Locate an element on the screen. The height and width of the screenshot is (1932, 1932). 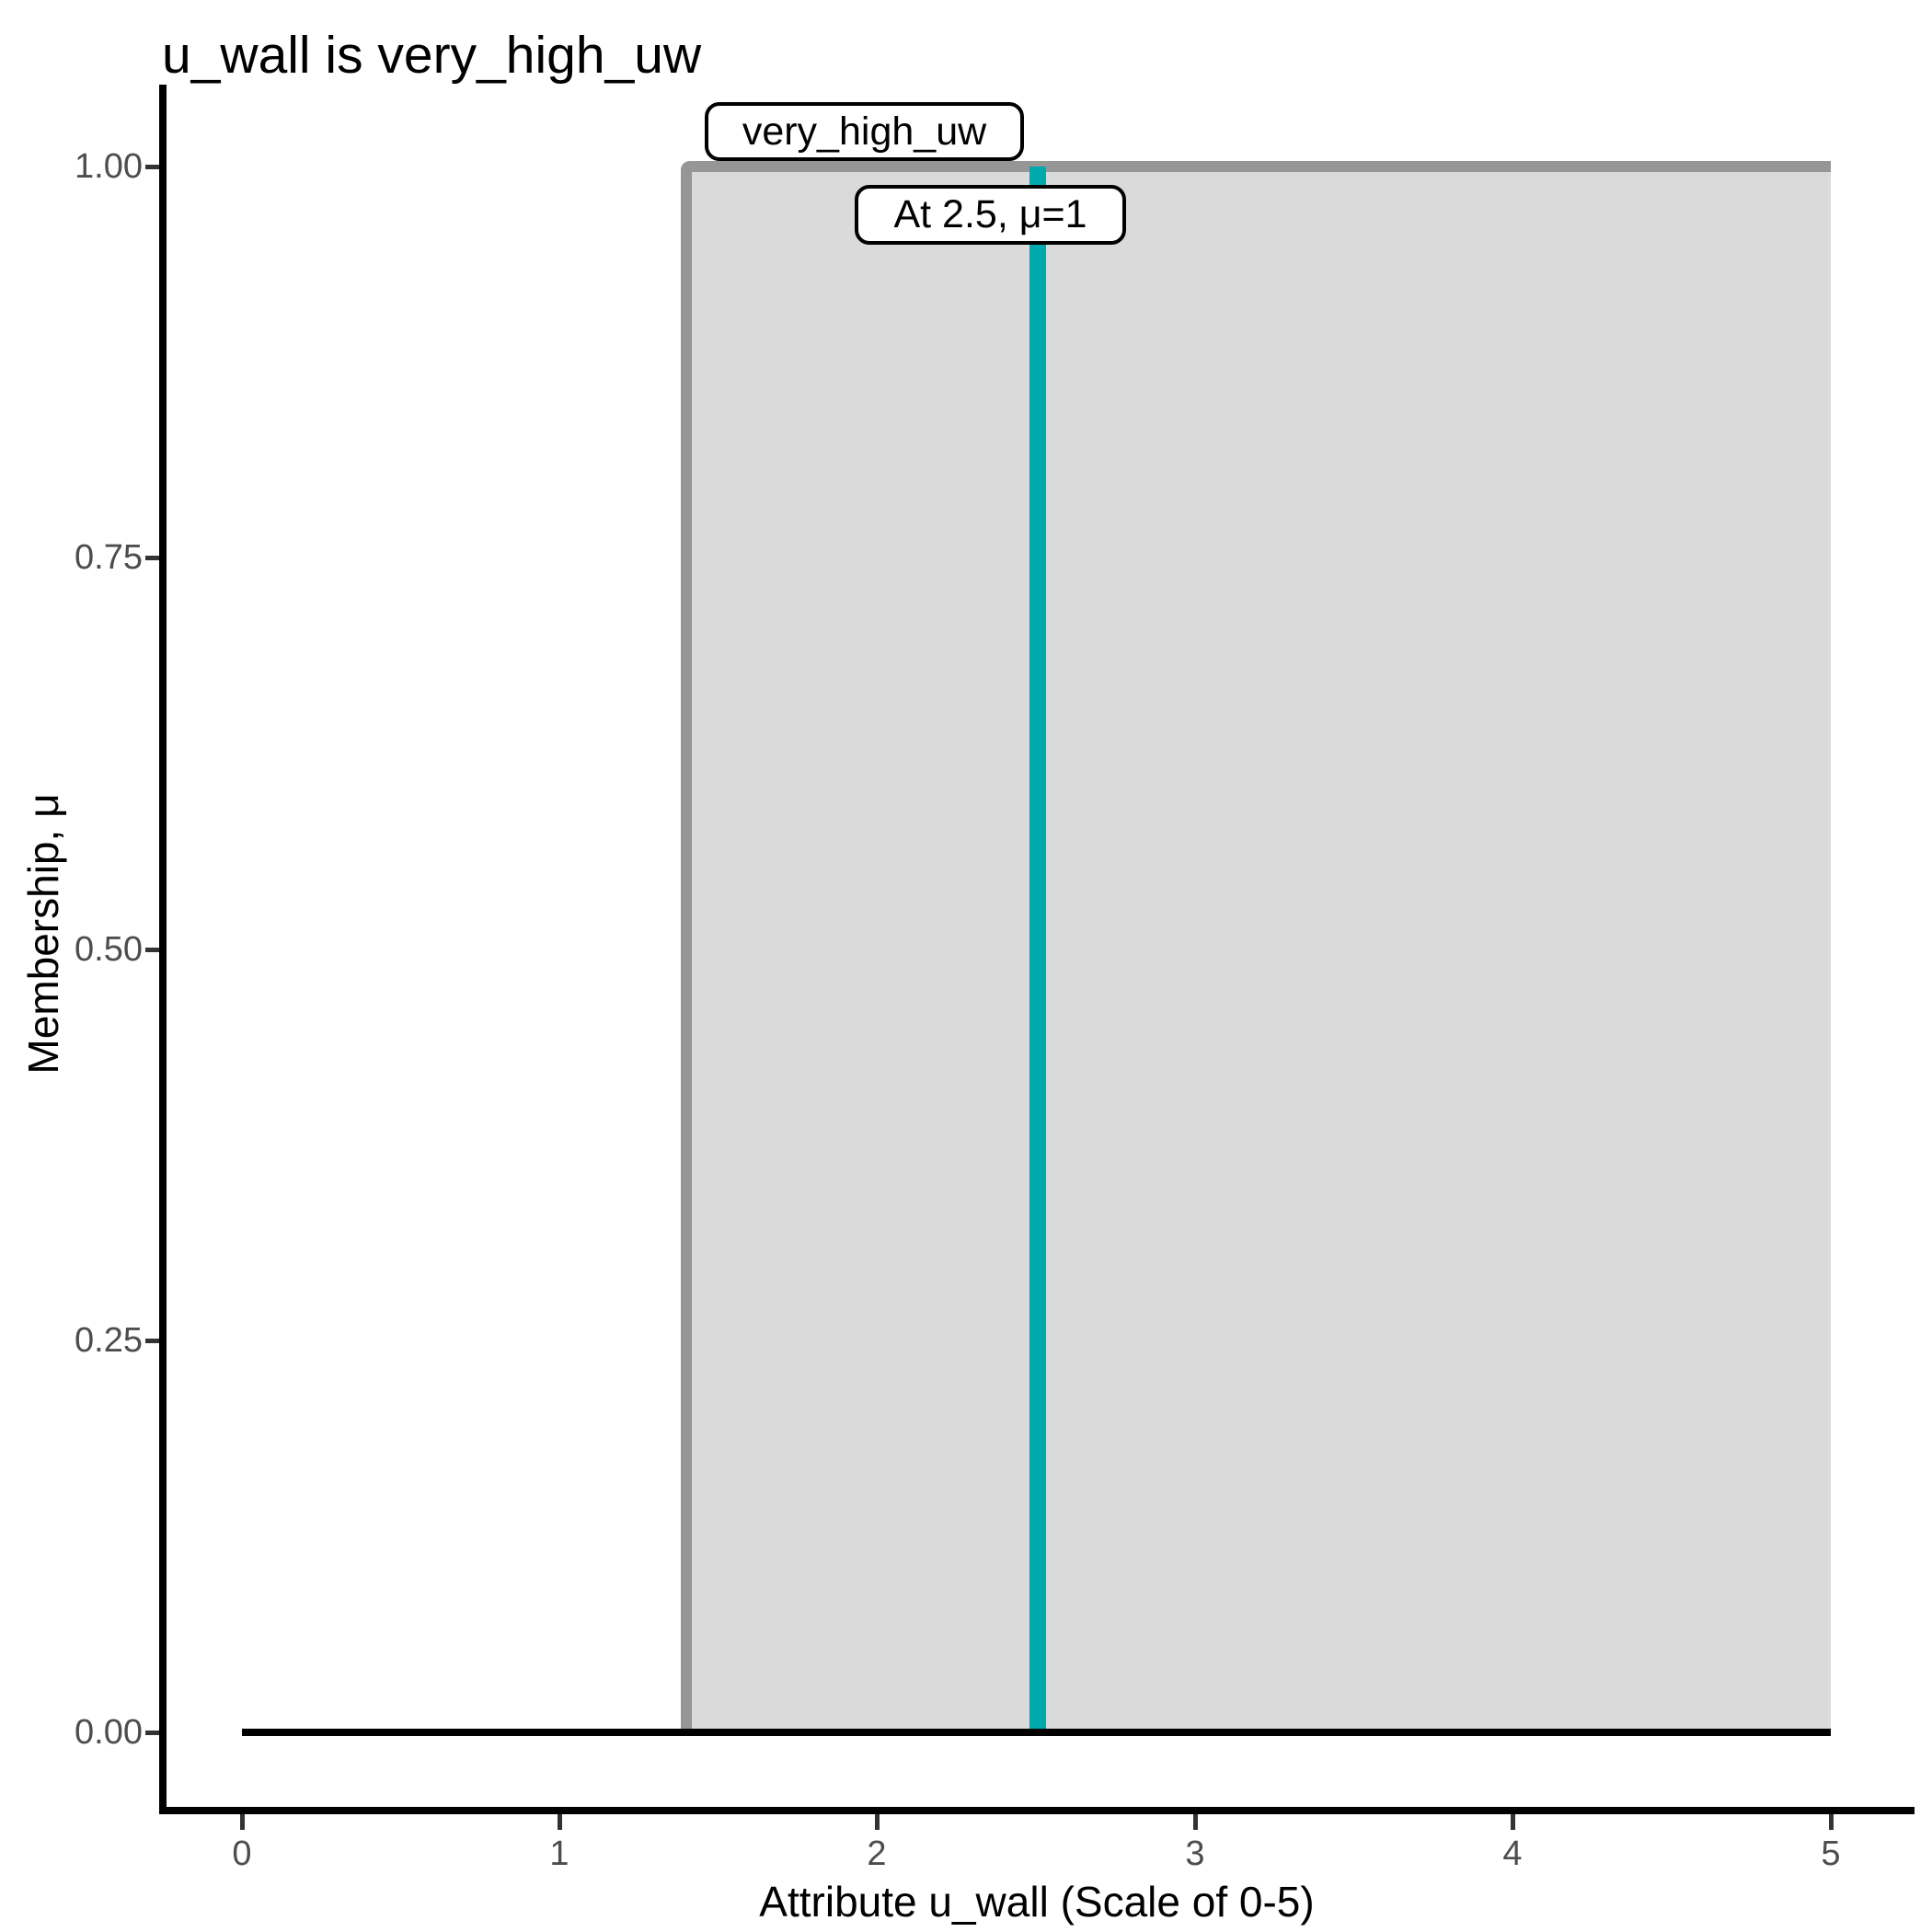
mf-name-label: very_high_uw is located at coordinates (864, 131).